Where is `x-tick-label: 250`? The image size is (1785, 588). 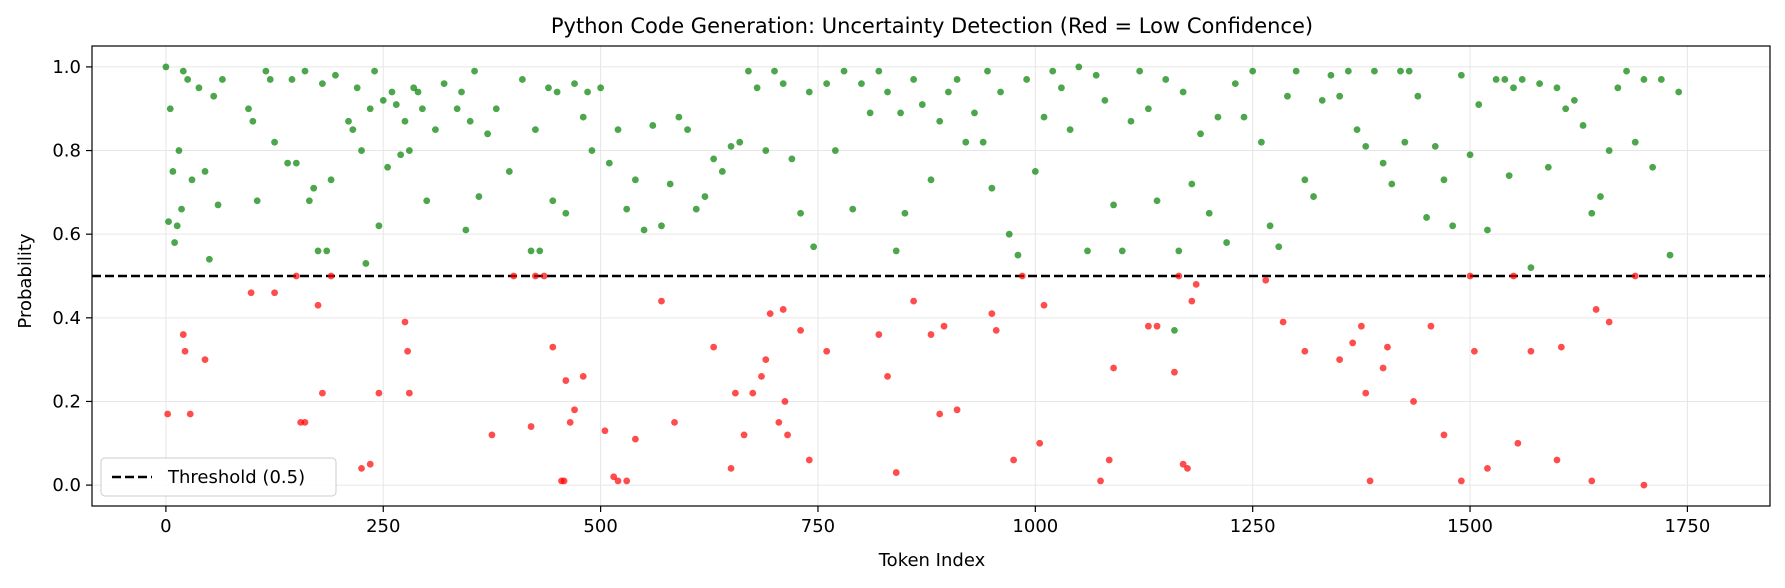 x-tick-label: 250 is located at coordinates (383, 526).